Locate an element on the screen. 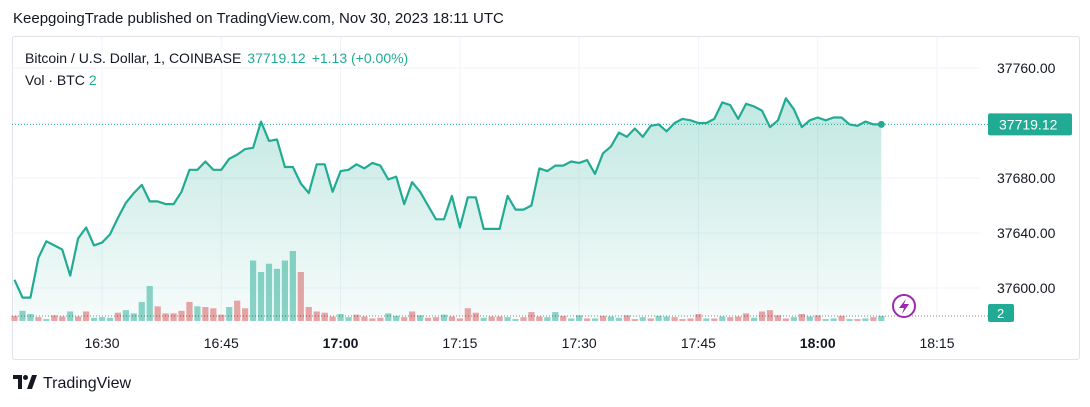  x-tick-label: 18:00 is located at coordinates (818, 343).